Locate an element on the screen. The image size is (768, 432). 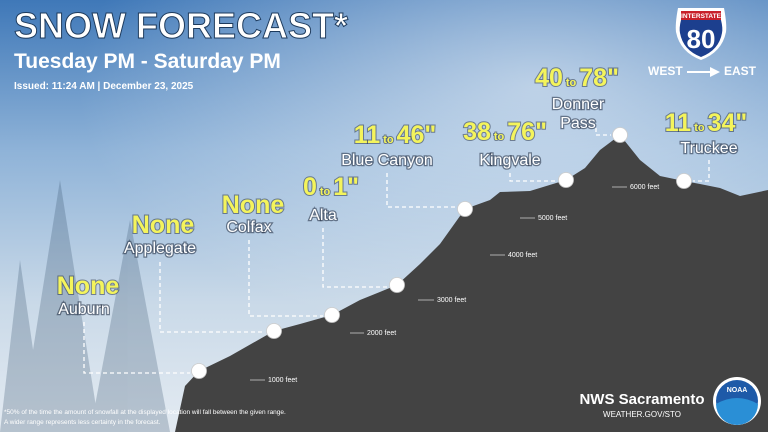
noaa-logo: NOAA is located at coordinates (737, 401).